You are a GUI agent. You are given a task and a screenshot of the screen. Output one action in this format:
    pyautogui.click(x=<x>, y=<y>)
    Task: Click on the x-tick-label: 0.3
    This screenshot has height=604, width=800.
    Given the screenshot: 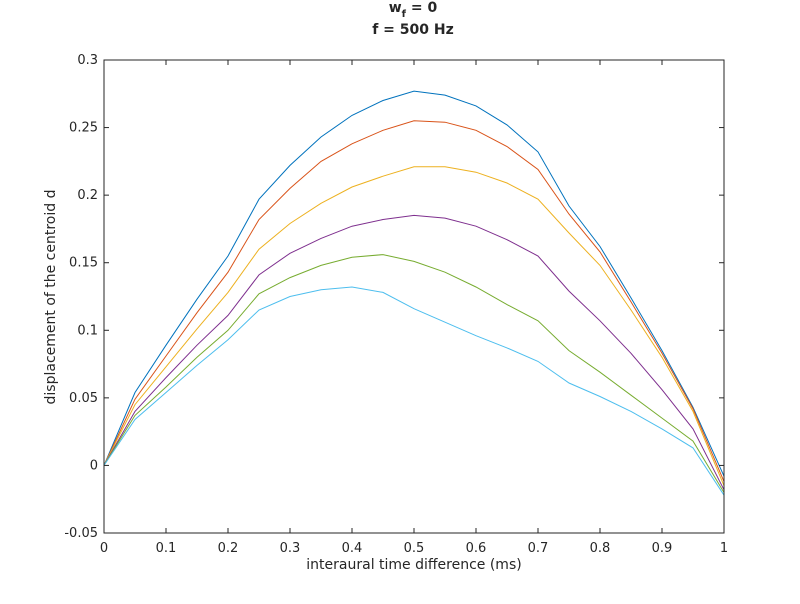 What is the action you would take?
    pyautogui.click(x=290, y=548)
    